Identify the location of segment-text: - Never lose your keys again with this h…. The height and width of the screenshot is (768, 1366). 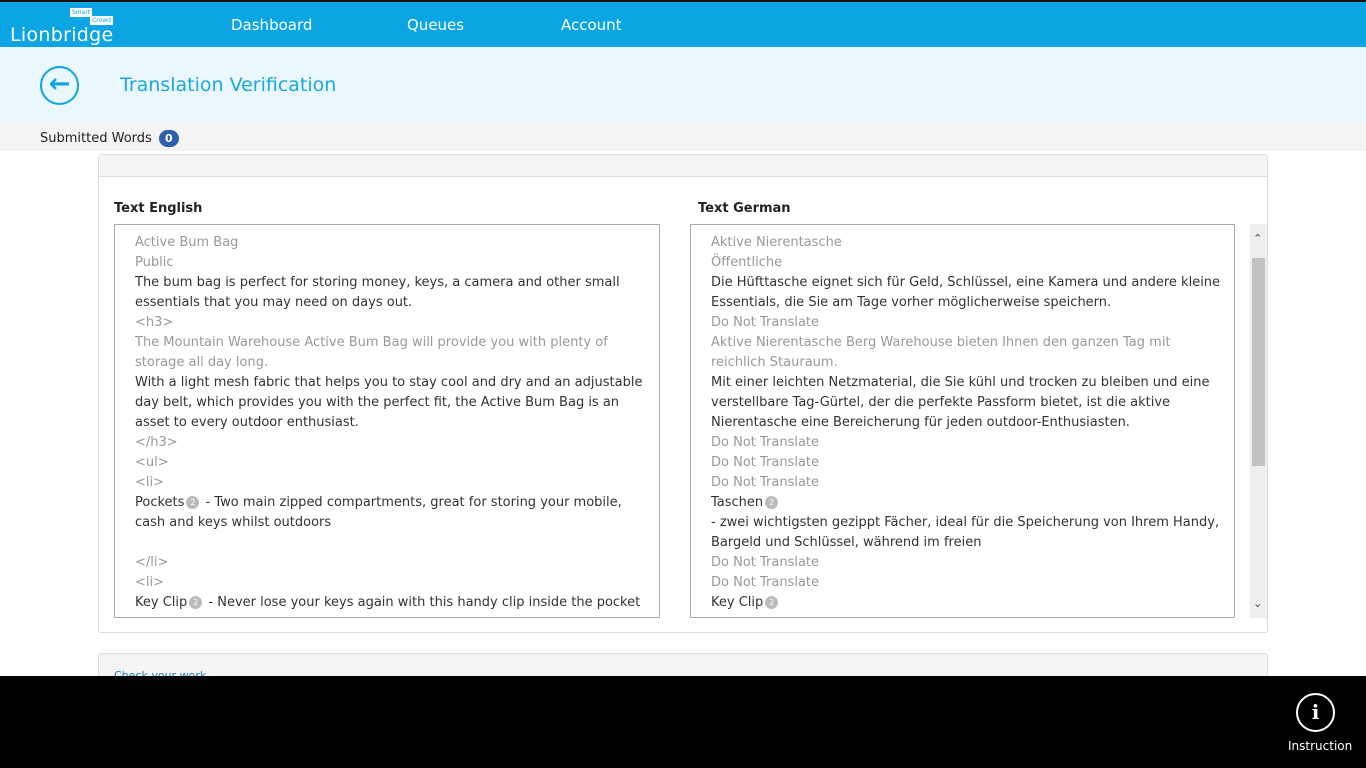
(422, 602).